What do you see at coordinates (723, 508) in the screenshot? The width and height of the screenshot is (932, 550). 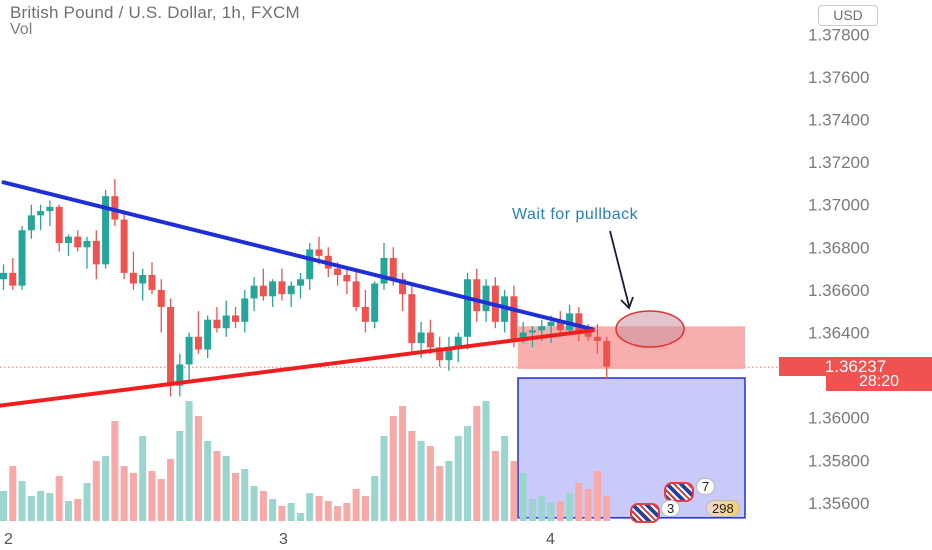 I see `event-count-badge: 298` at bounding box center [723, 508].